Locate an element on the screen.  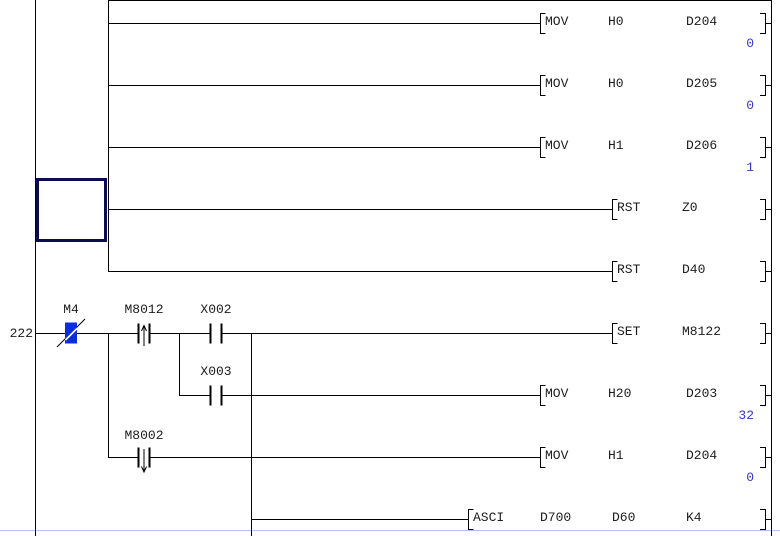
instruction-operand: D40 is located at coordinates (694, 269).